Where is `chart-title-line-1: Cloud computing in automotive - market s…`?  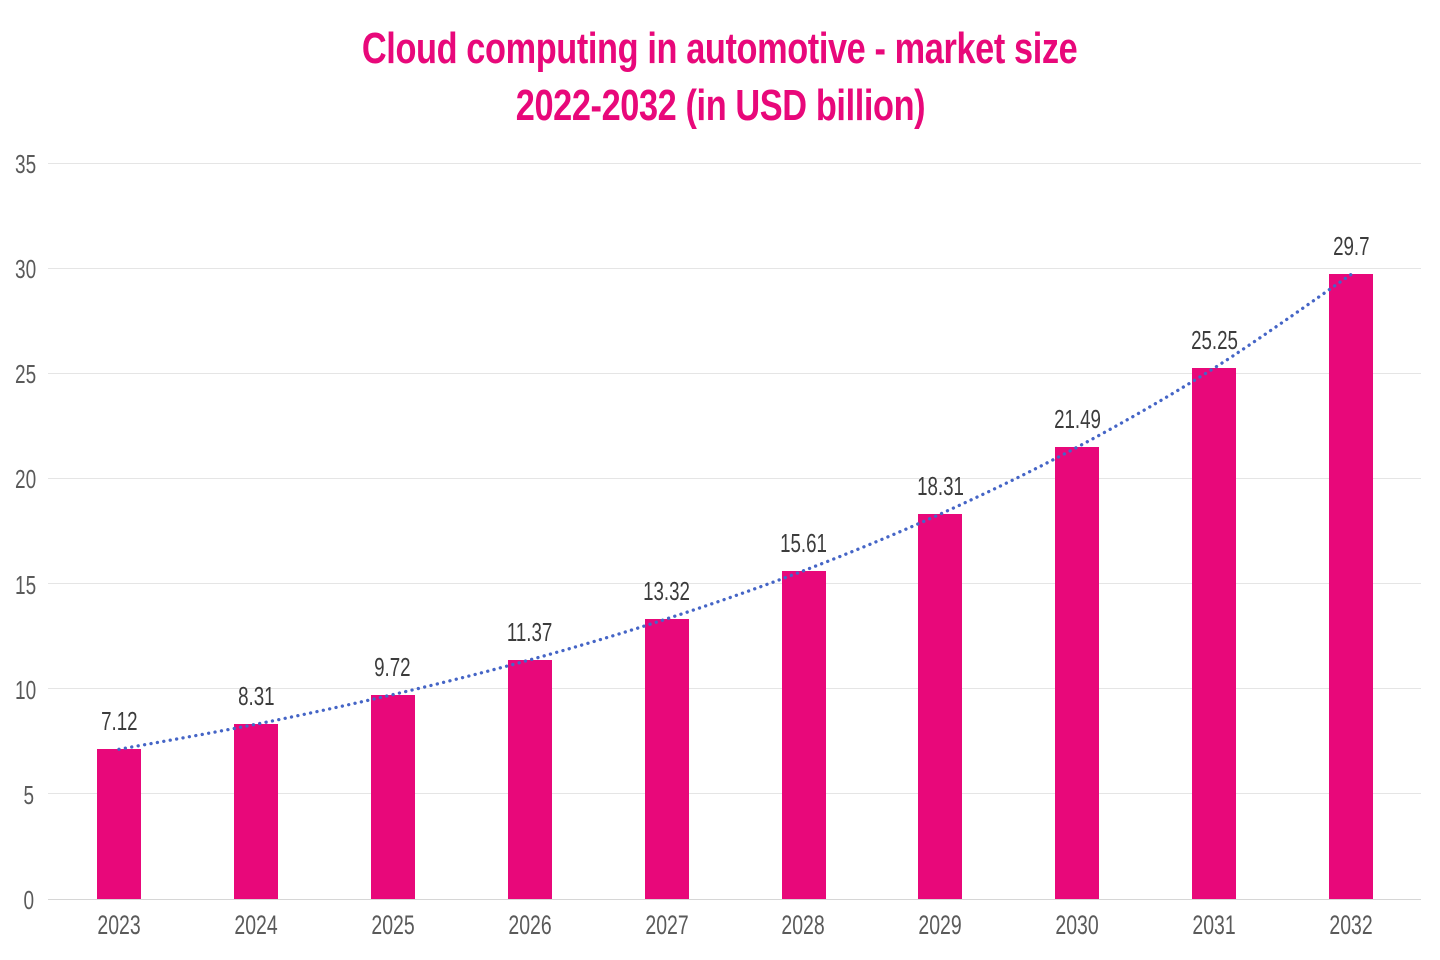
chart-title-line-1: Cloud computing in automotive - market s… is located at coordinates (720, 48).